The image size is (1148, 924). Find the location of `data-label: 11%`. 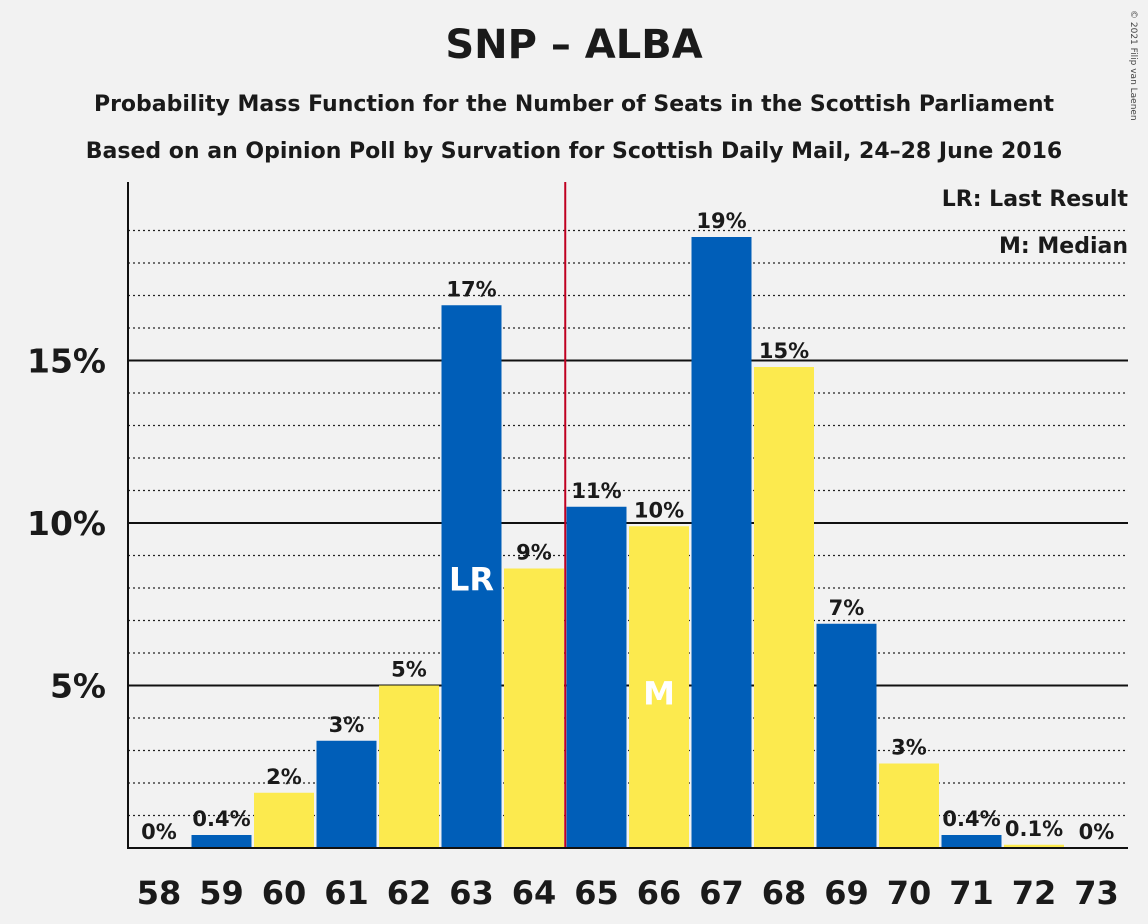

data-label: 11% is located at coordinates (596, 491).